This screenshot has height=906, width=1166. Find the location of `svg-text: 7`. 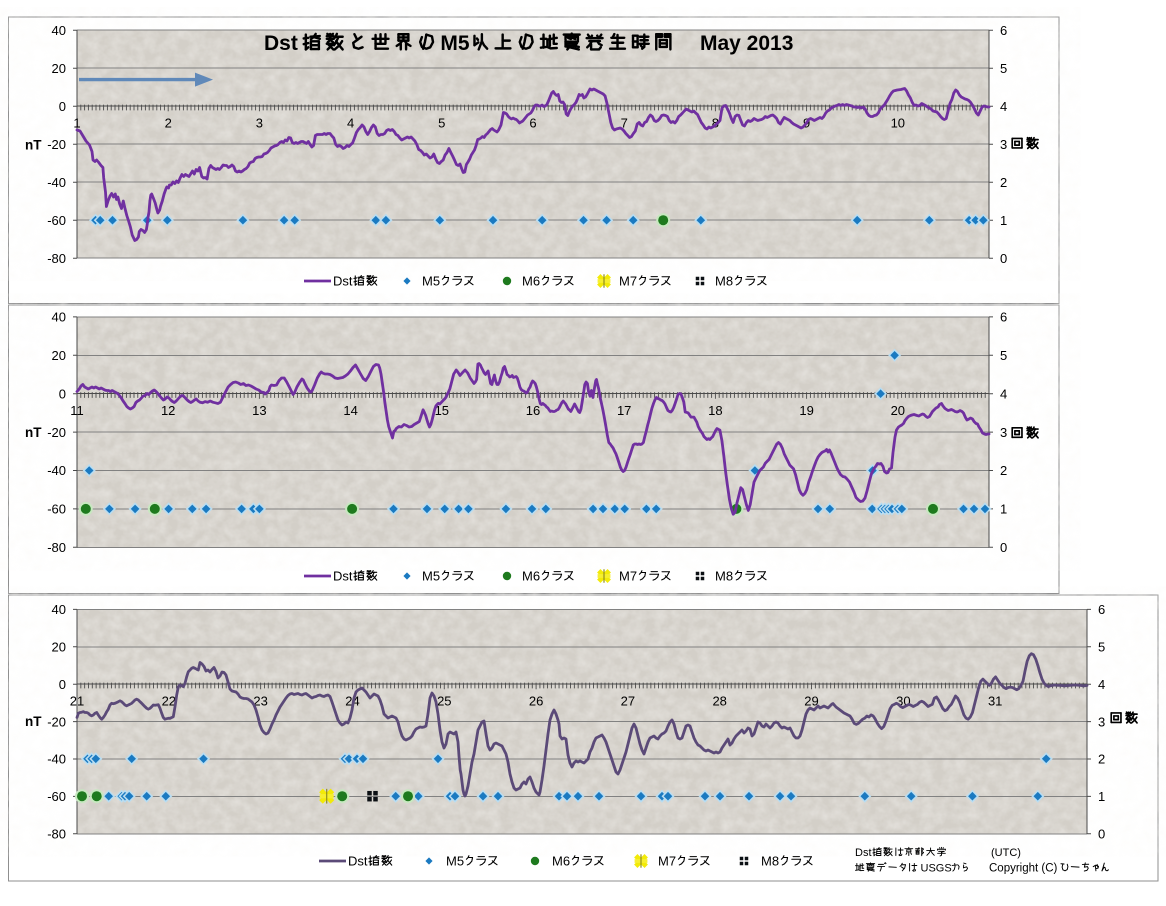

svg-text: 7 is located at coordinates (624, 123).